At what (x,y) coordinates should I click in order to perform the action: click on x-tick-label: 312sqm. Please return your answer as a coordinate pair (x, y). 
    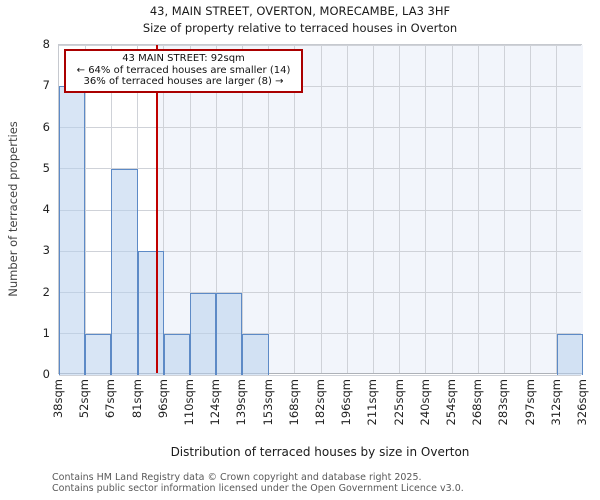
    Looking at the image, I should click on (555, 402).